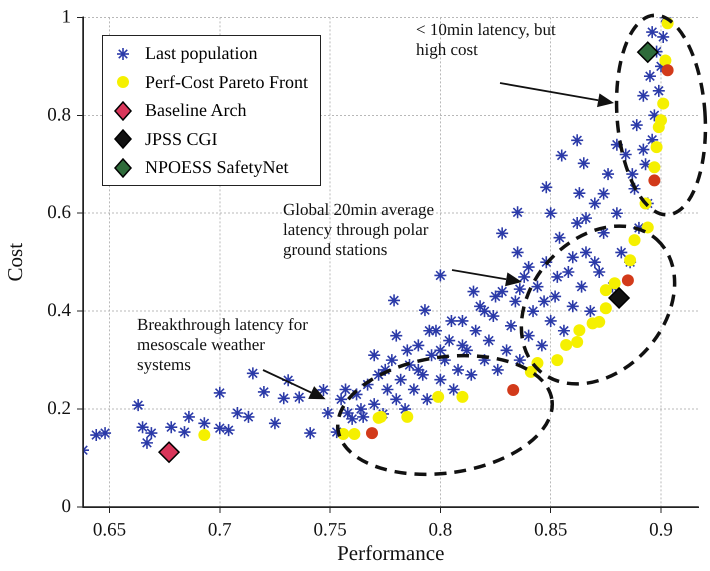  I want to click on x-tick-label: 0.65, so click(109, 529).